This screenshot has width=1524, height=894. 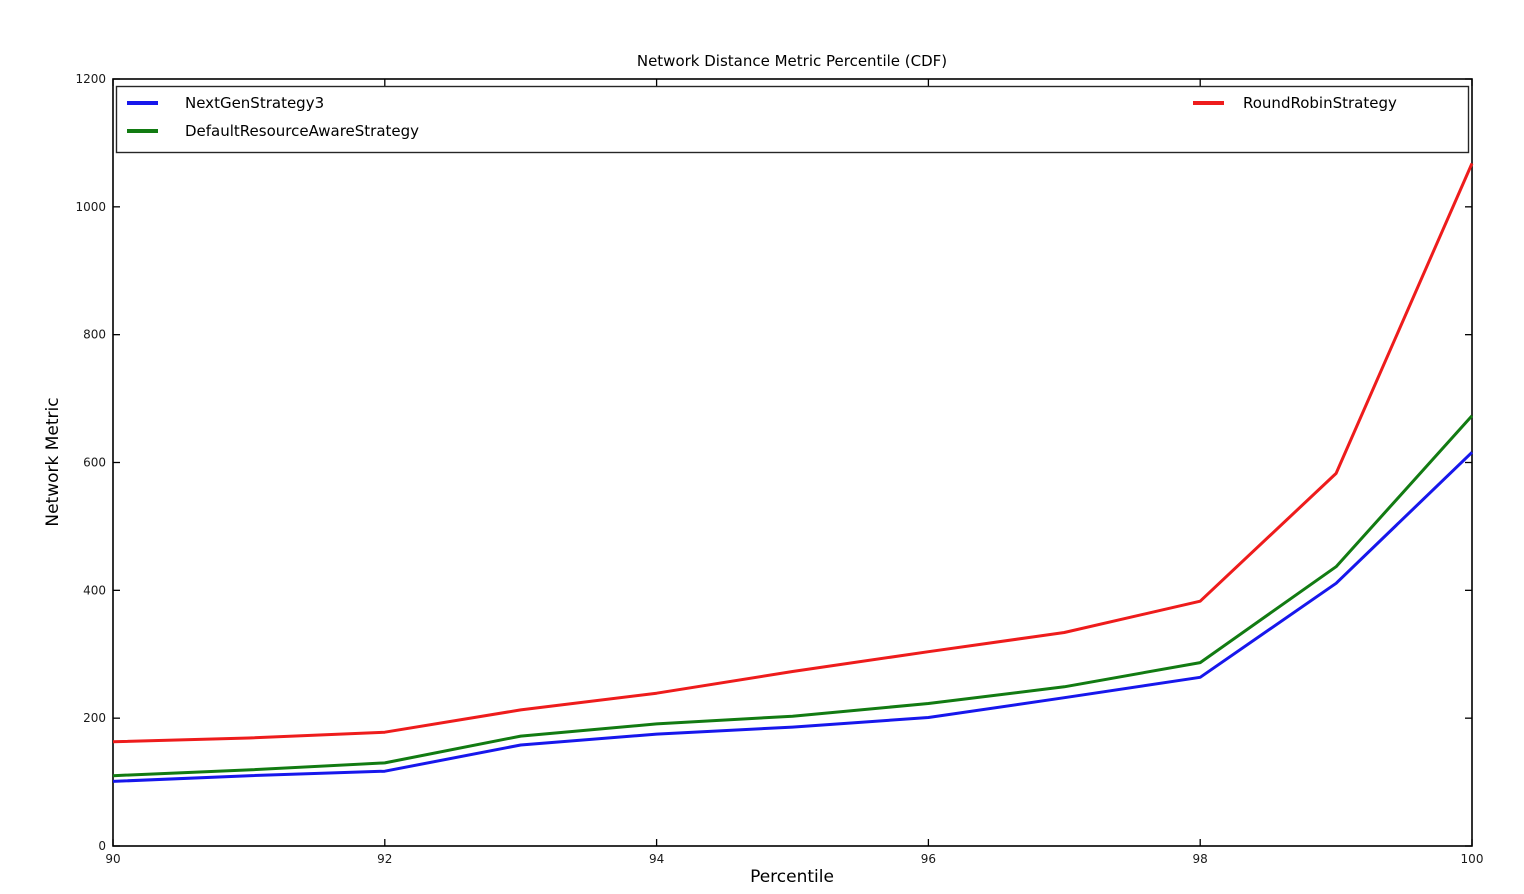 What do you see at coordinates (90, 207) in the screenshot?
I see `y-tick-label: 1000` at bounding box center [90, 207].